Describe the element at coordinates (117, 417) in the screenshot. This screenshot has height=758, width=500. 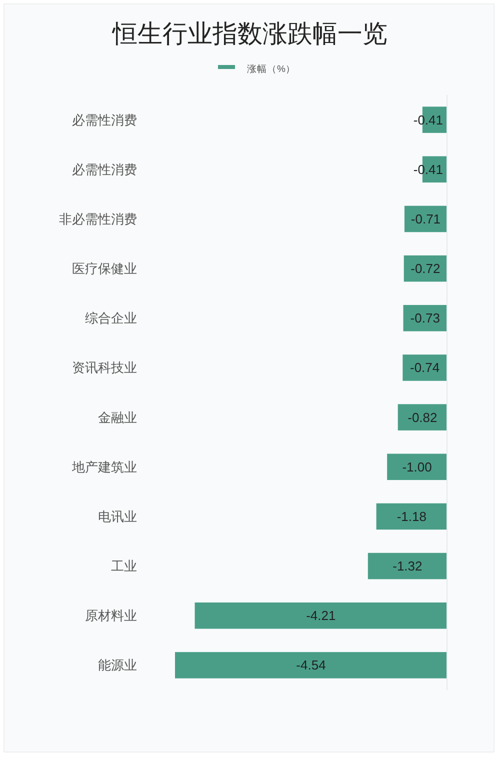
I see `category-label: 金融业` at that location.